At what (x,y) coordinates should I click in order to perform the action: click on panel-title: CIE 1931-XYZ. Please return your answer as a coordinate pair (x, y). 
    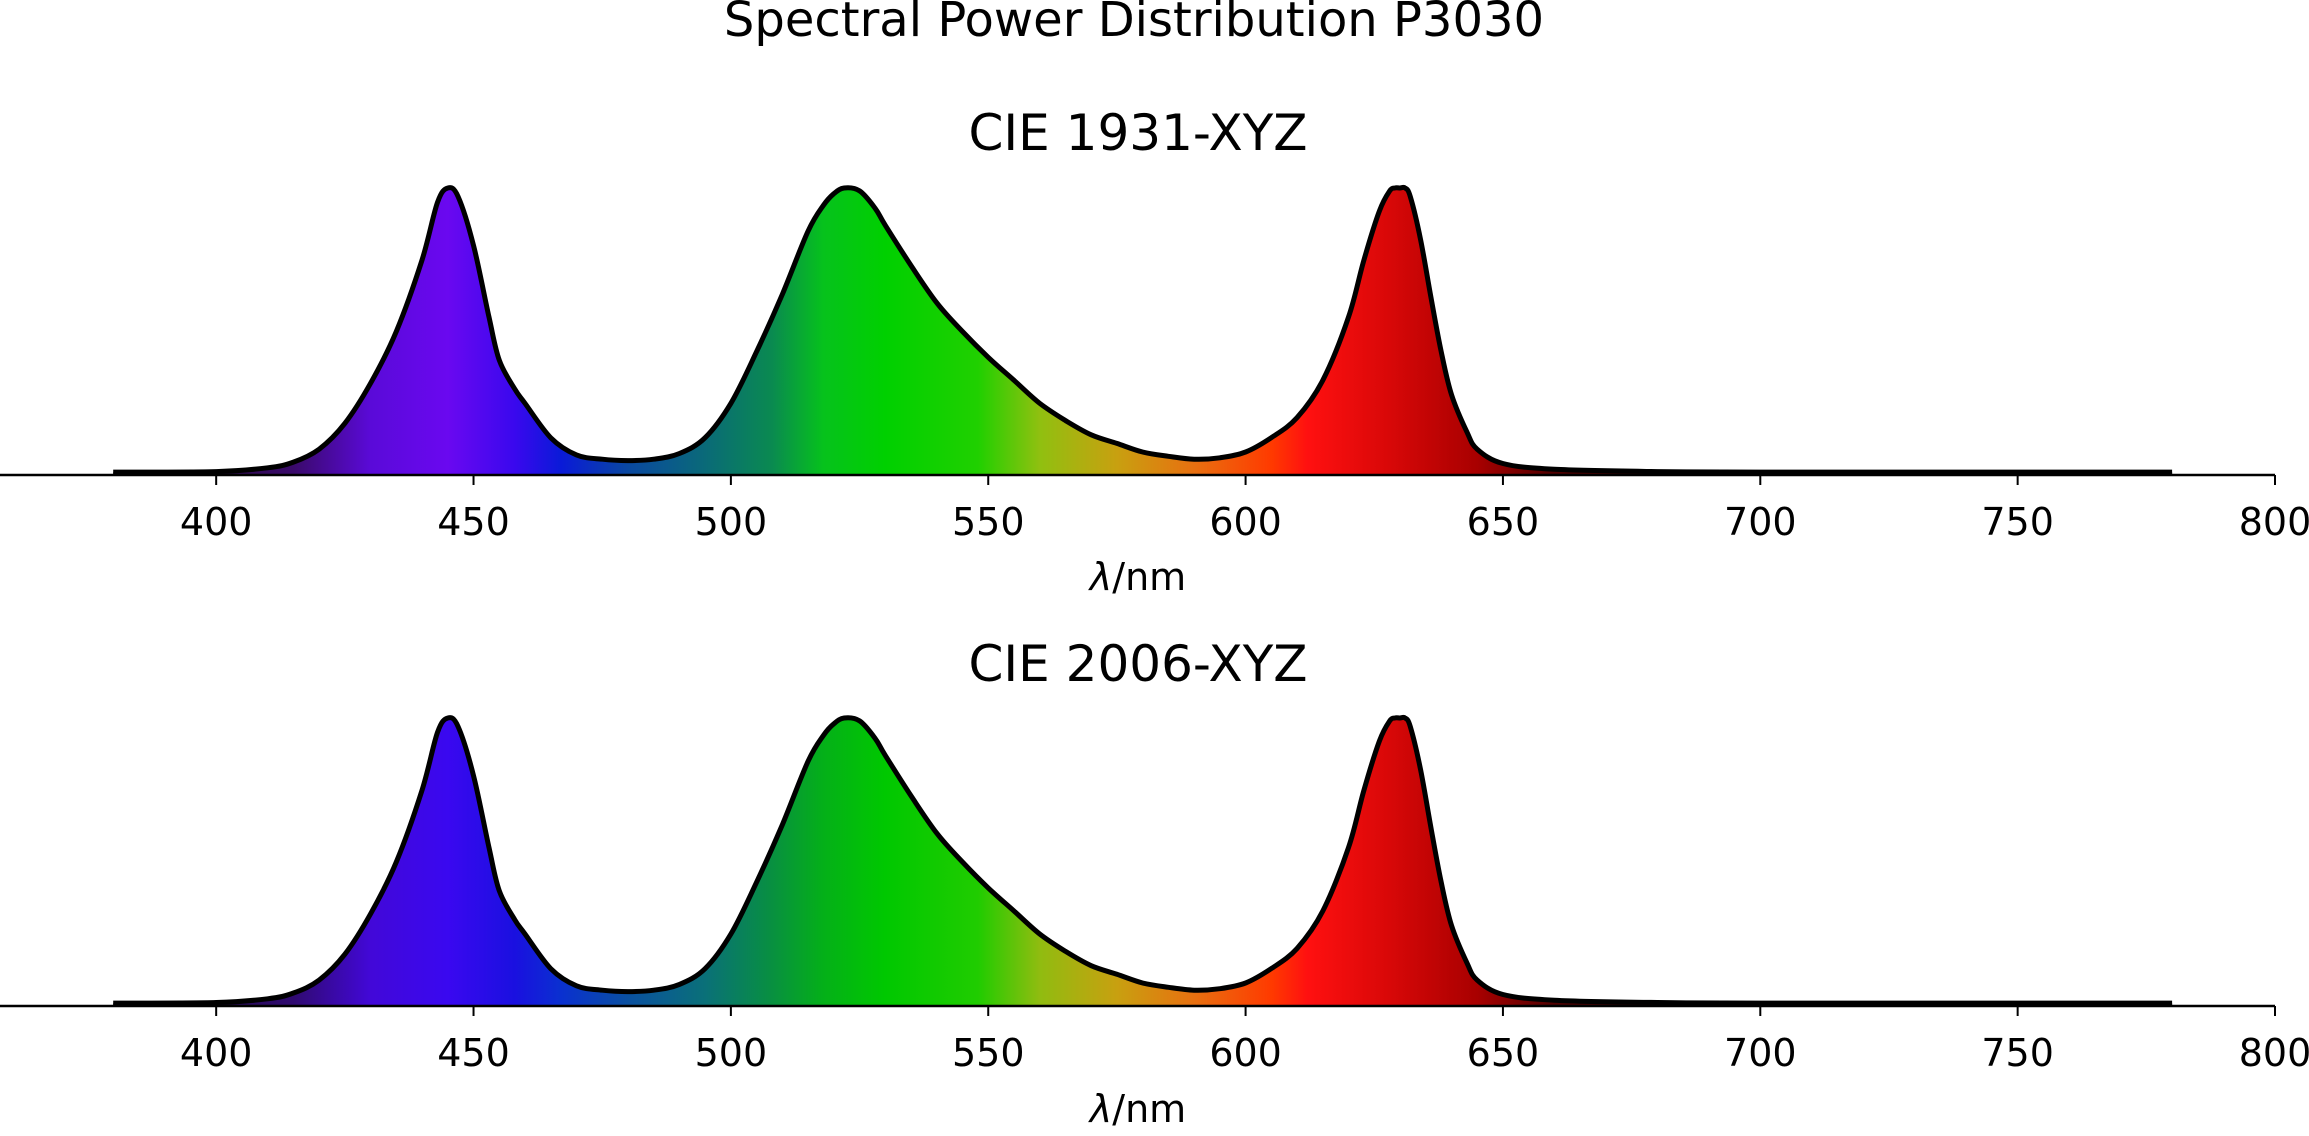
    Looking at the image, I should click on (1138, 133).